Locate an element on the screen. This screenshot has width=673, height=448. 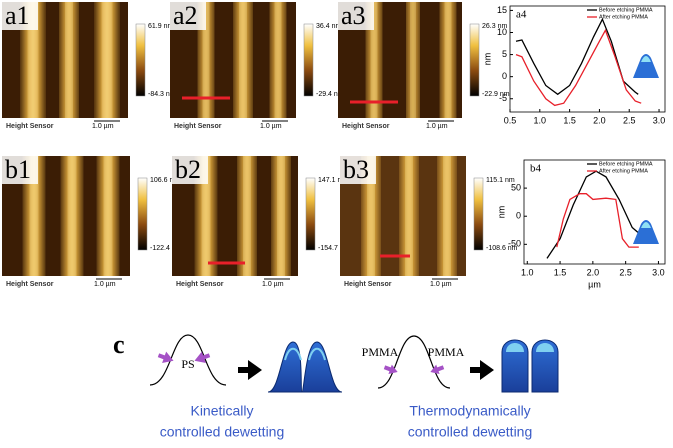
legend-entry: Before etching PMMA is located at coordinates (626, 10).